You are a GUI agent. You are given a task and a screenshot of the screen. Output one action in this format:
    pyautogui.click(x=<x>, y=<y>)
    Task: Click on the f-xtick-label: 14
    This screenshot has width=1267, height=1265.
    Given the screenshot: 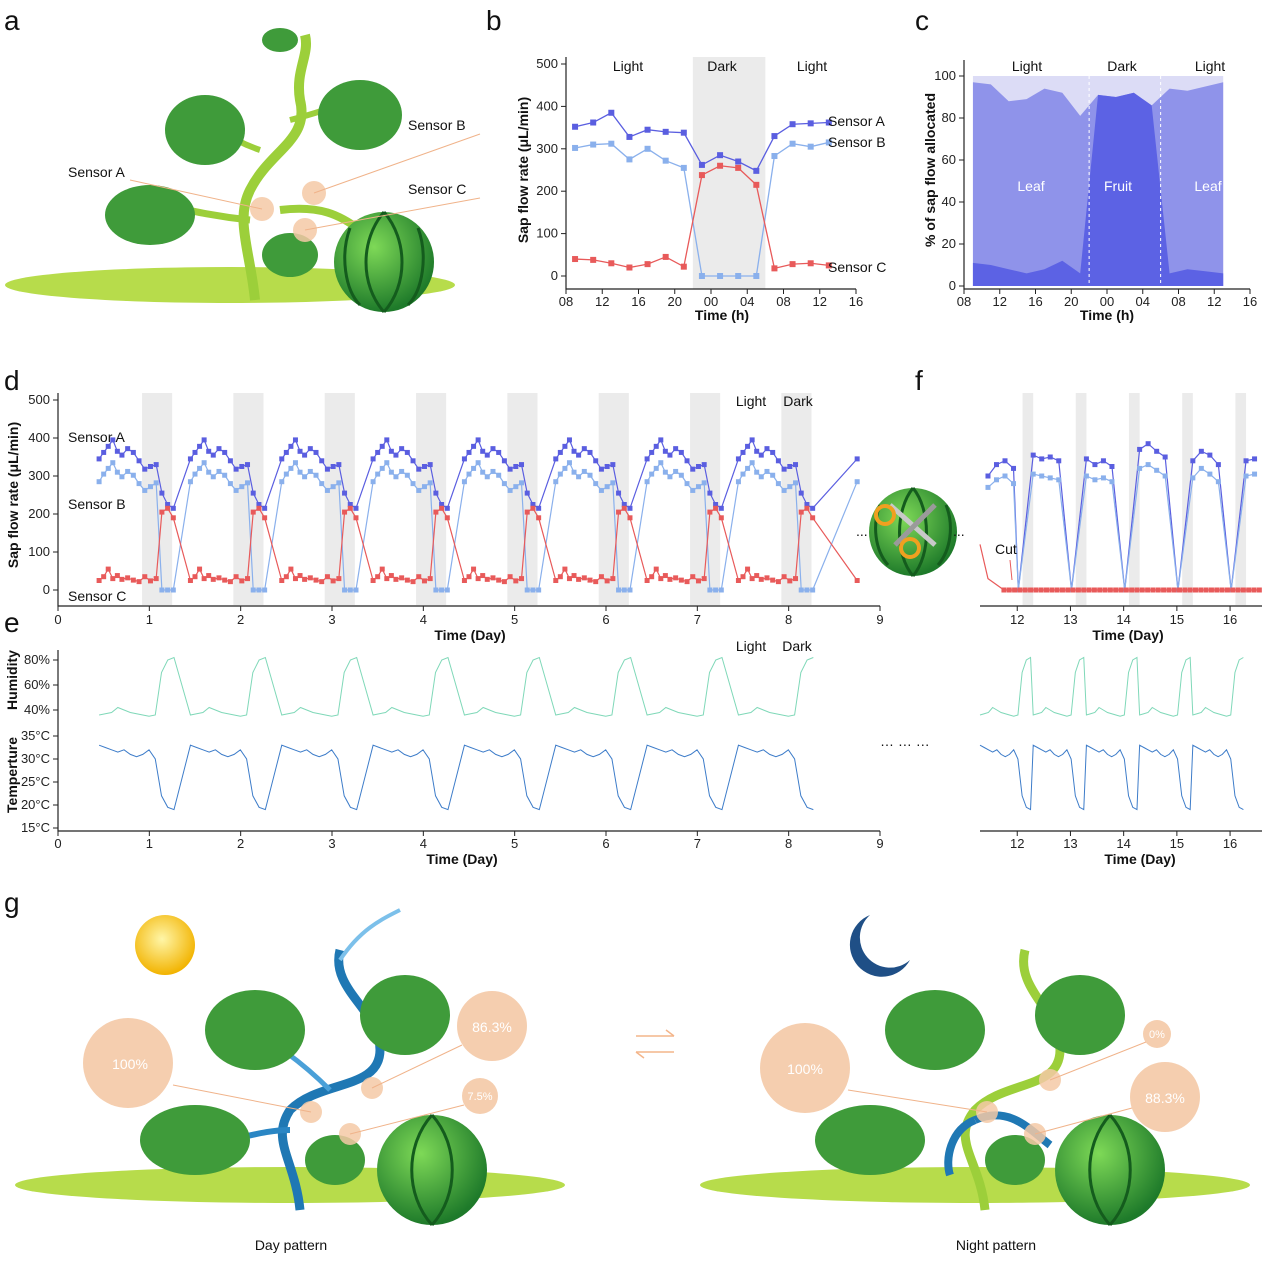 What is the action you would take?
    pyautogui.click(x=1123, y=619)
    